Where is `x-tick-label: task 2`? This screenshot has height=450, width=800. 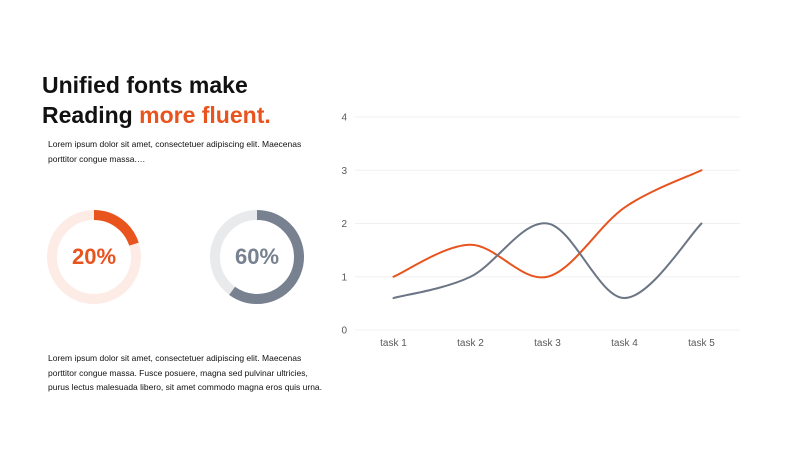
x-tick-label: task 2 is located at coordinates (470, 343).